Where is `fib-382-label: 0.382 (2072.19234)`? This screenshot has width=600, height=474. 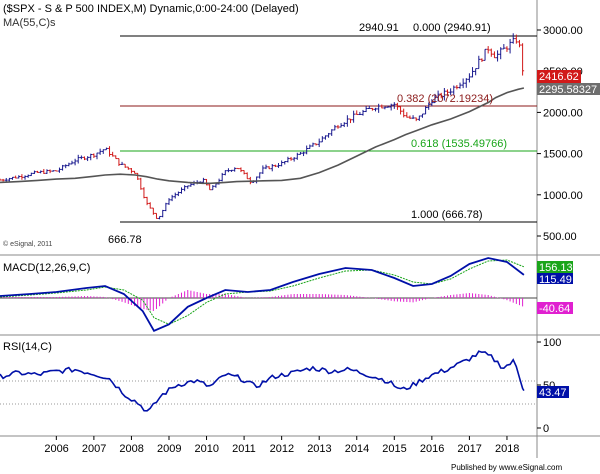
fib-382-label: 0.382 (2072.19234) is located at coordinates (445, 99).